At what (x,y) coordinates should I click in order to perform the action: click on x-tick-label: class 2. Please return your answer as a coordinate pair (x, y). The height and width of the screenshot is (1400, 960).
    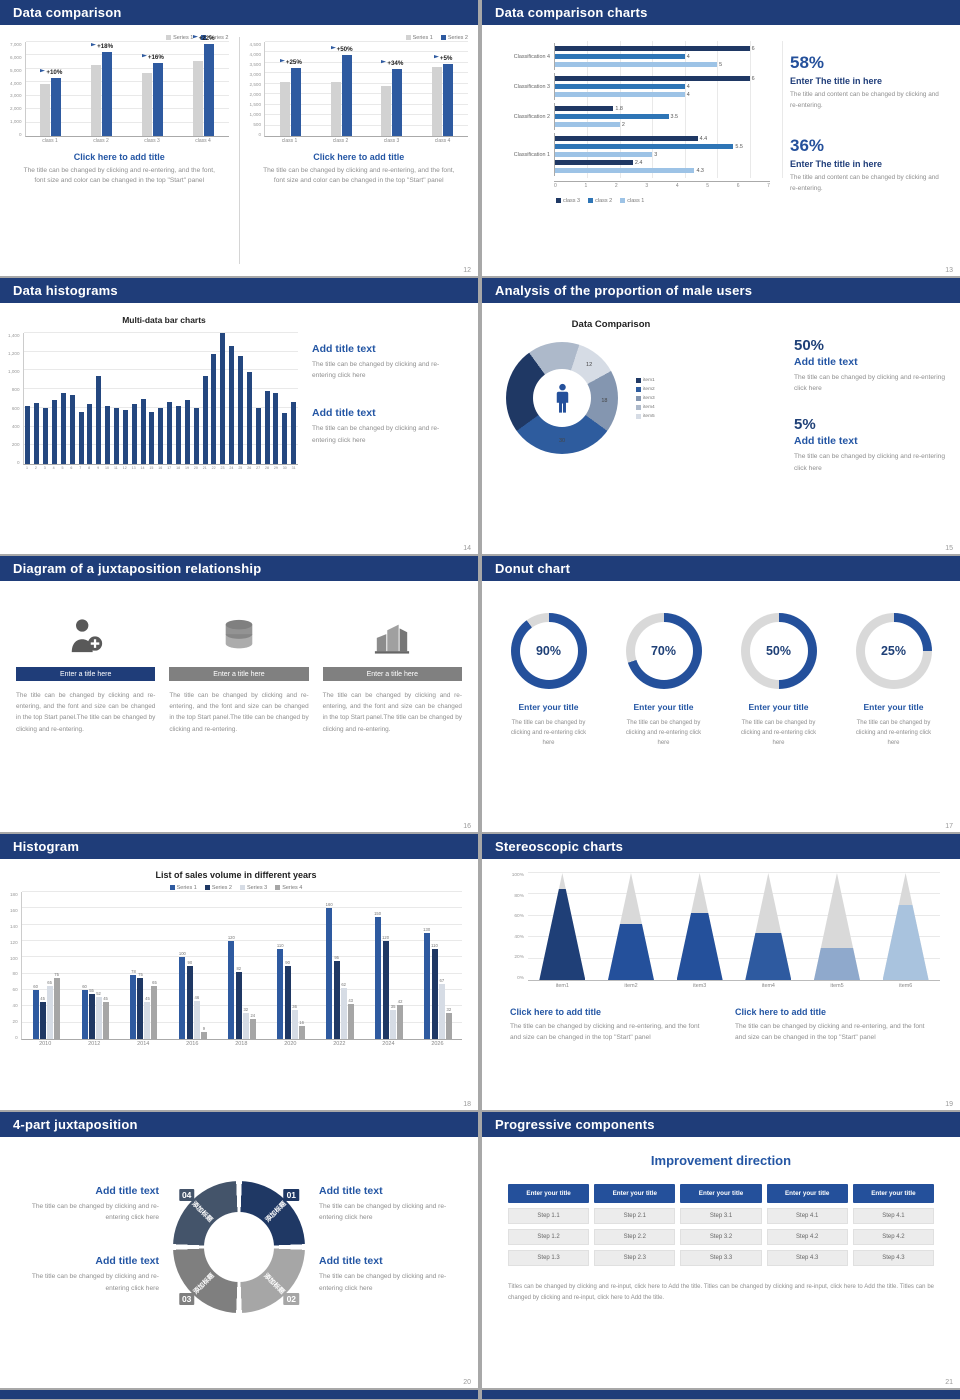
    Looking at the image, I should click on (340, 141).